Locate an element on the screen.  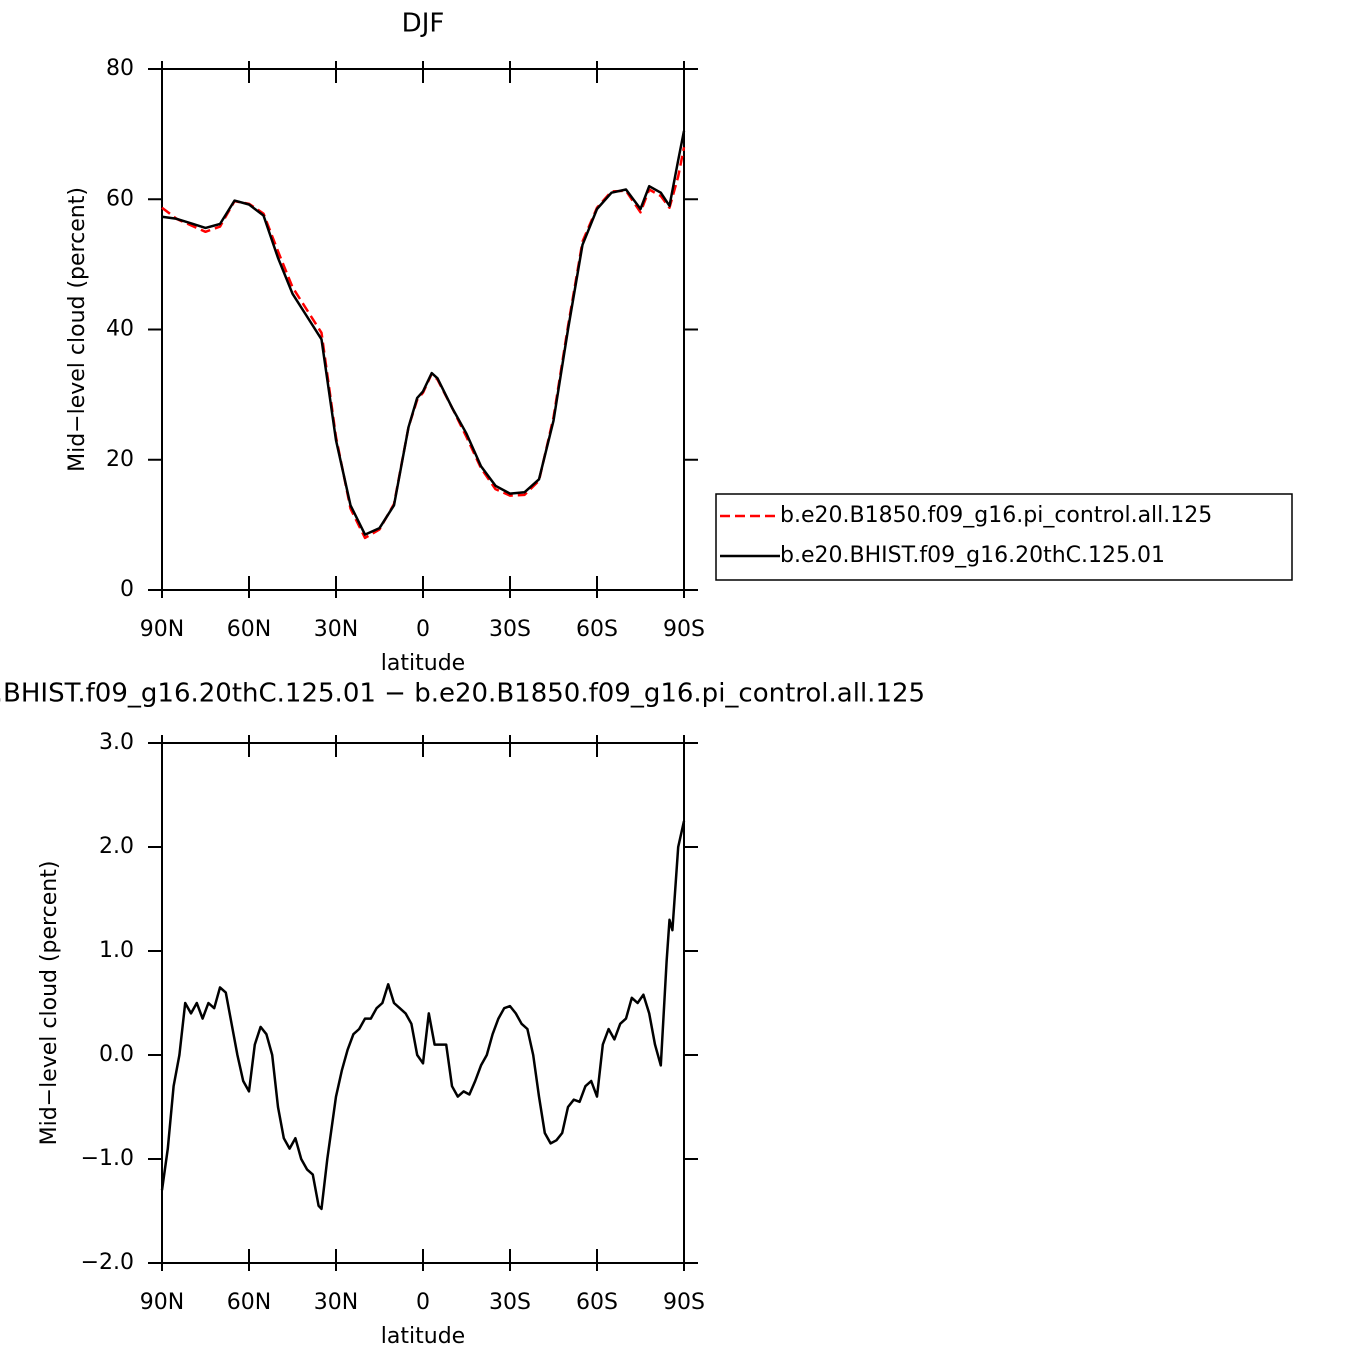
y-tick-label: 1.0 is located at coordinates (116, 950).